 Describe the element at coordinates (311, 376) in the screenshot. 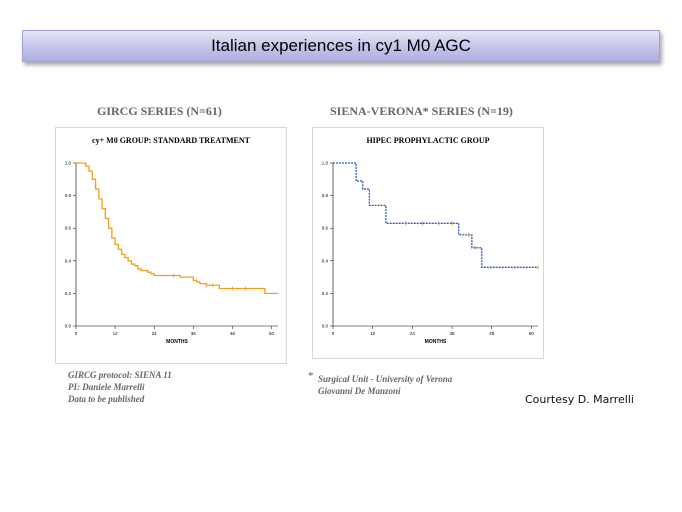

I see `footnote-mark: *` at that location.